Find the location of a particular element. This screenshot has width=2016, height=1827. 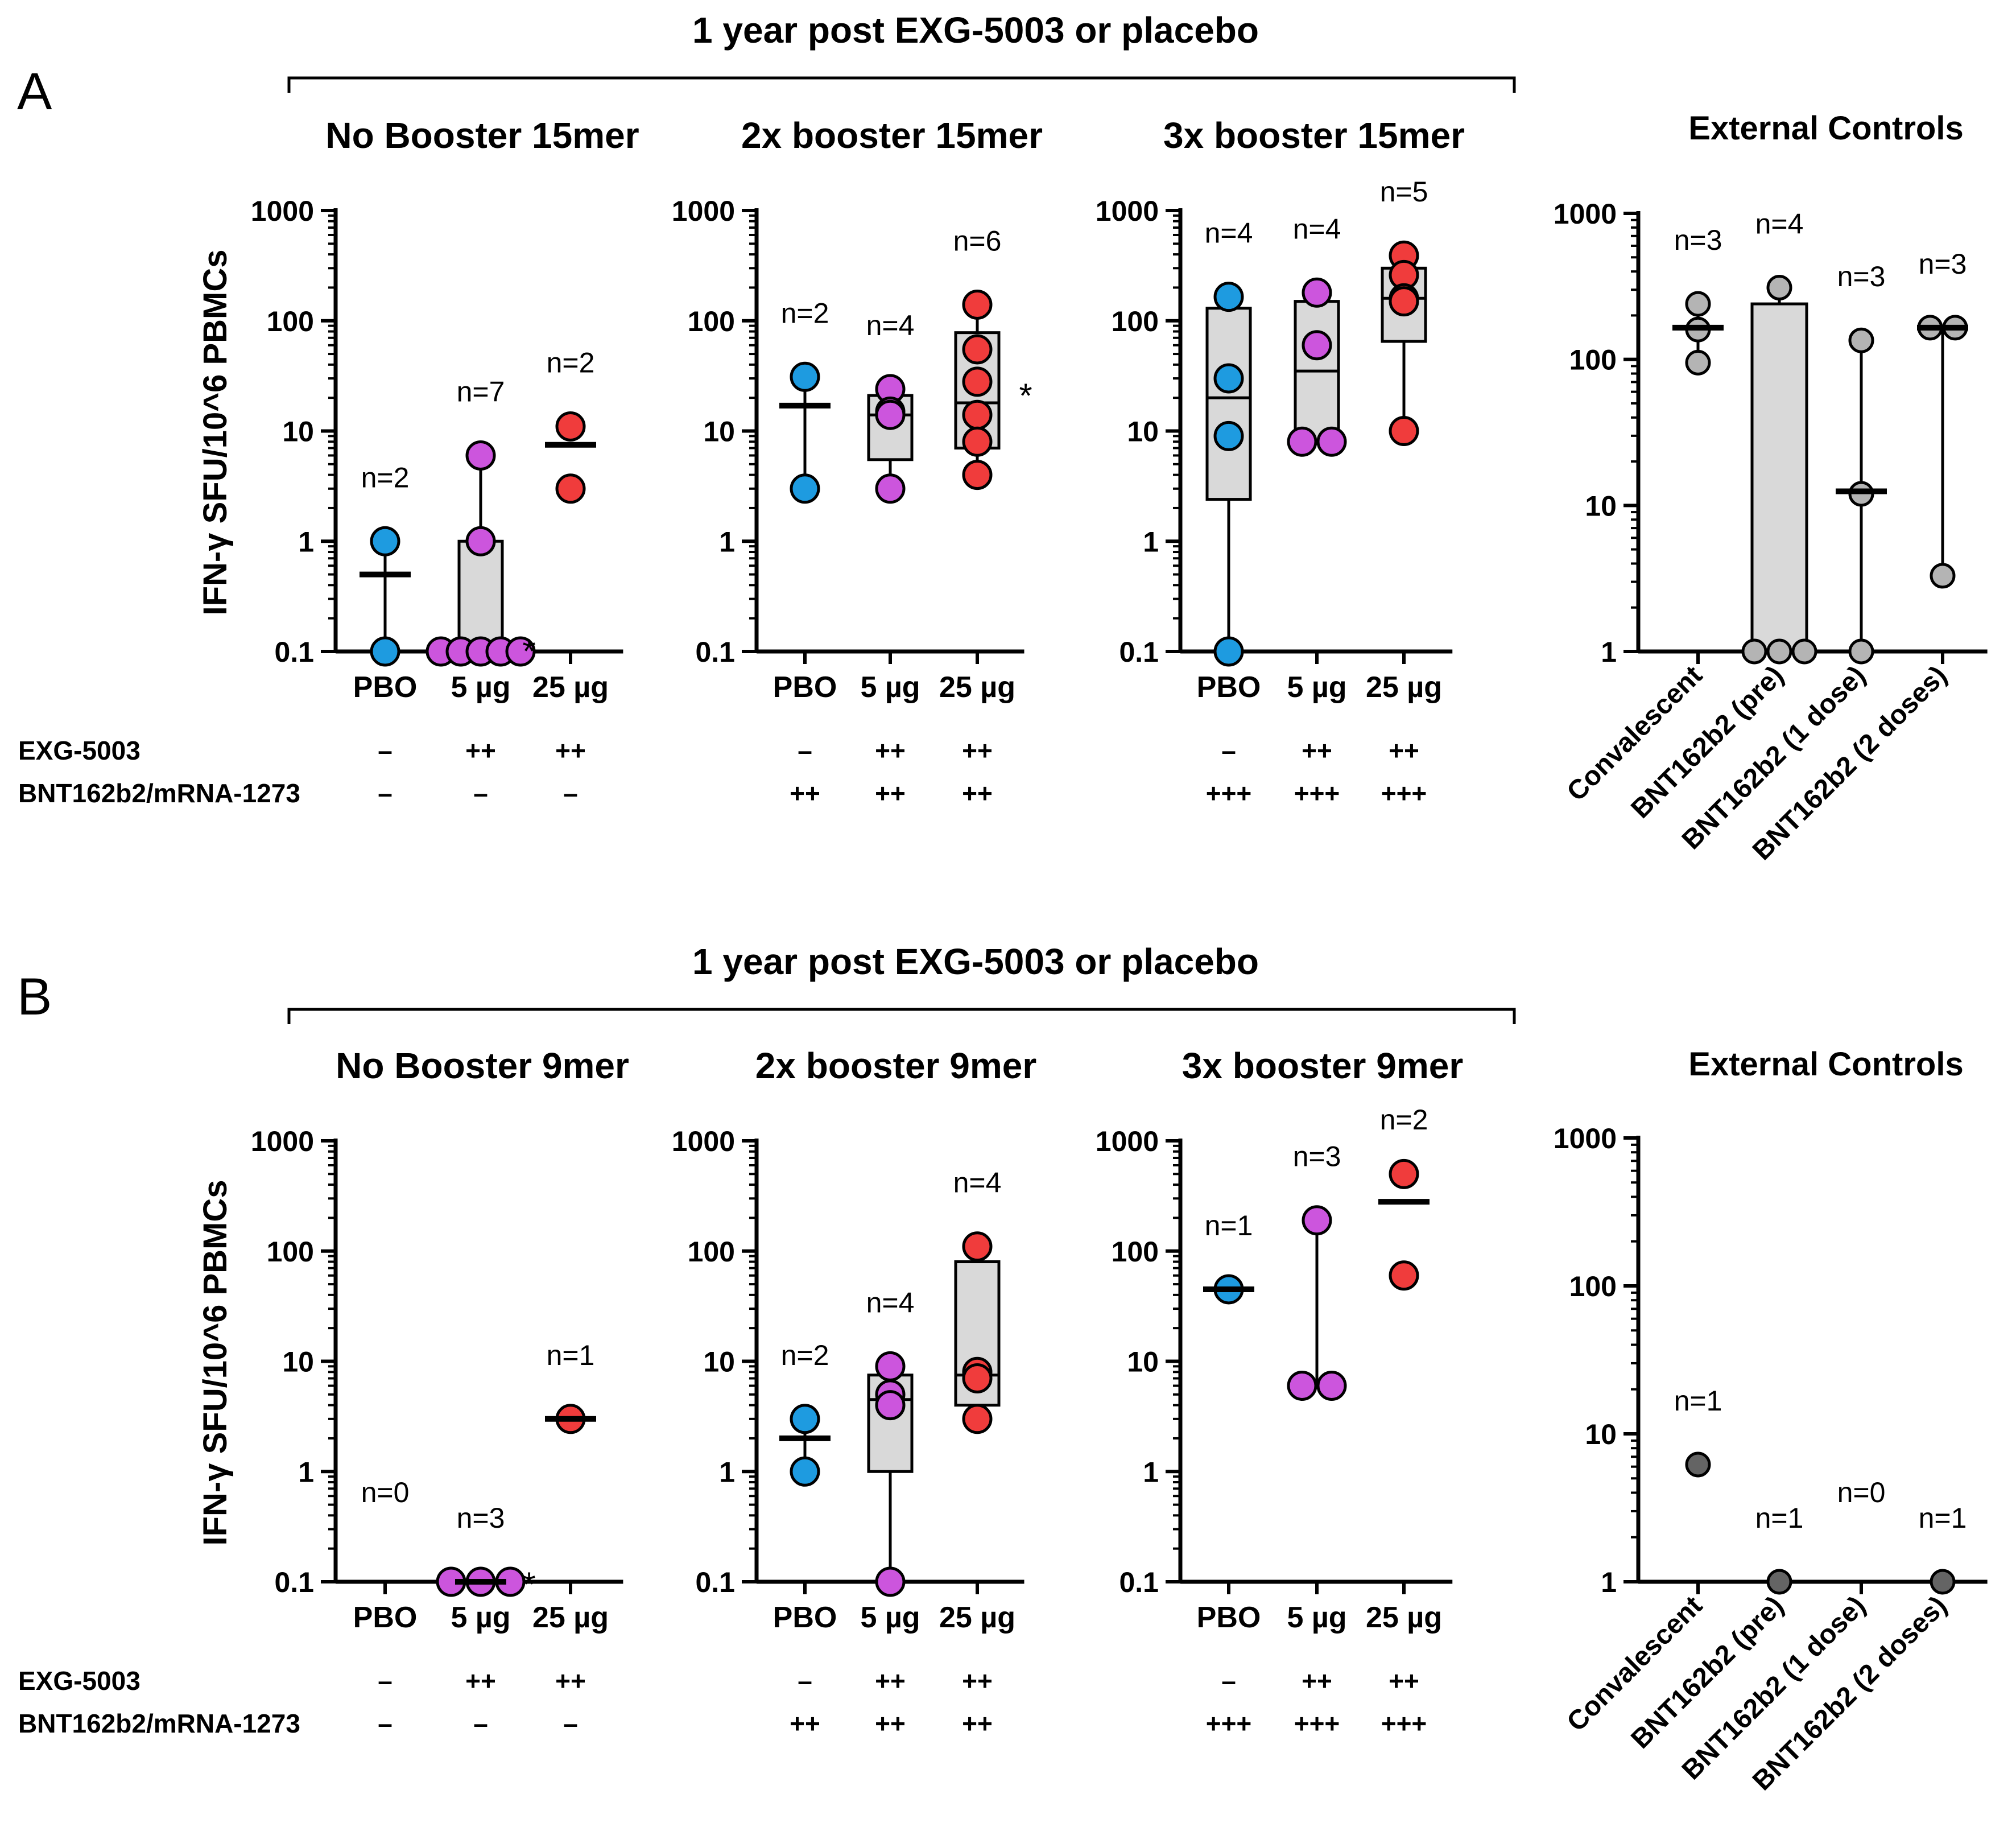

panel-b-bnt-row-label: BNT162b2/mRNA-1273 is located at coordinates (159, 1723).